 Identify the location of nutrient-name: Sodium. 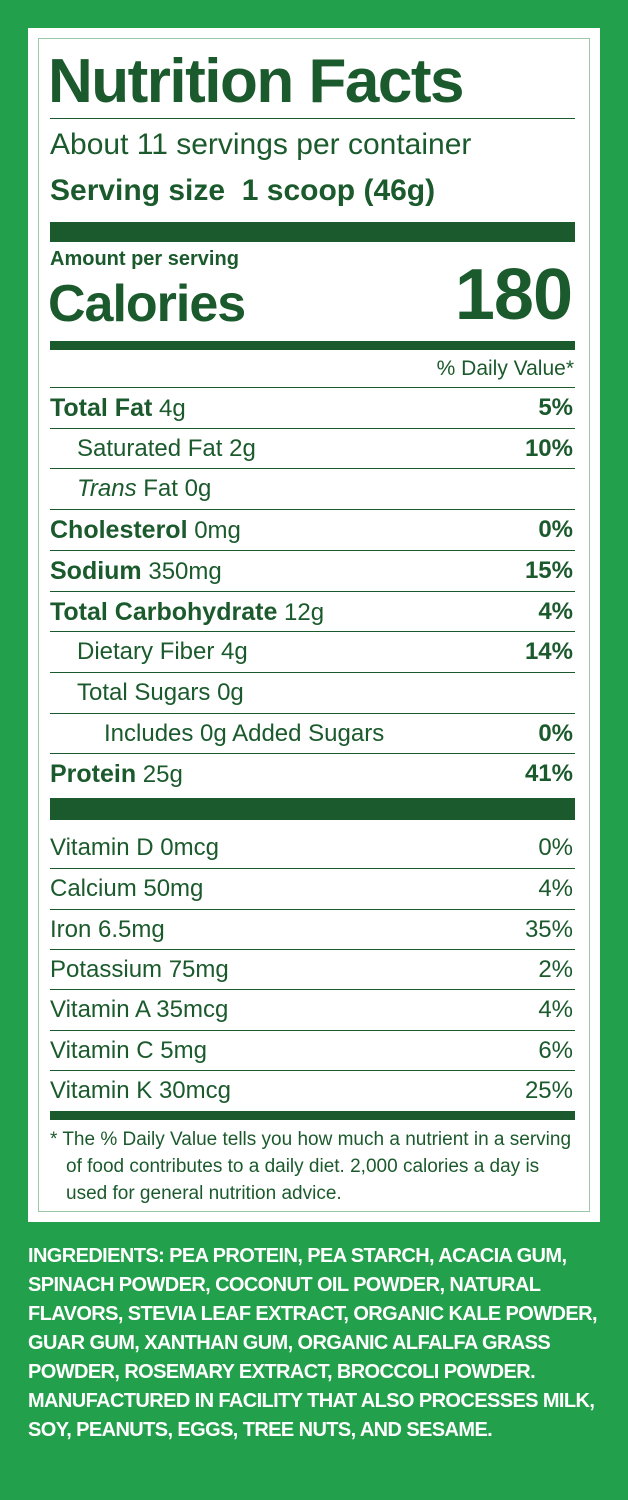
(96, 570).